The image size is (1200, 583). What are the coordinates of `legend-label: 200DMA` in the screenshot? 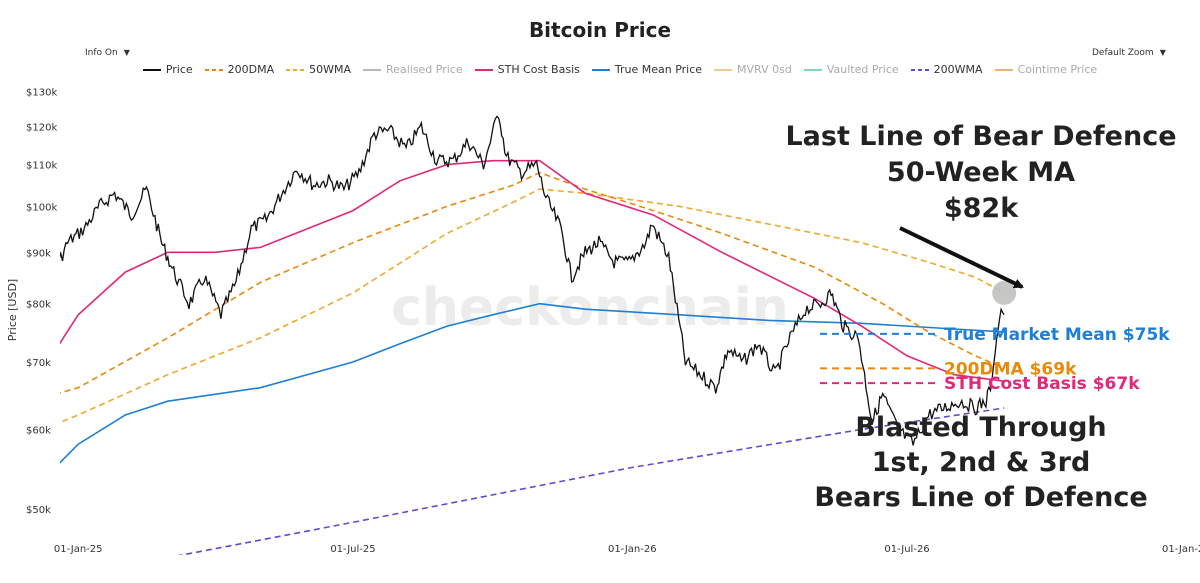 It's located at (251, 69).